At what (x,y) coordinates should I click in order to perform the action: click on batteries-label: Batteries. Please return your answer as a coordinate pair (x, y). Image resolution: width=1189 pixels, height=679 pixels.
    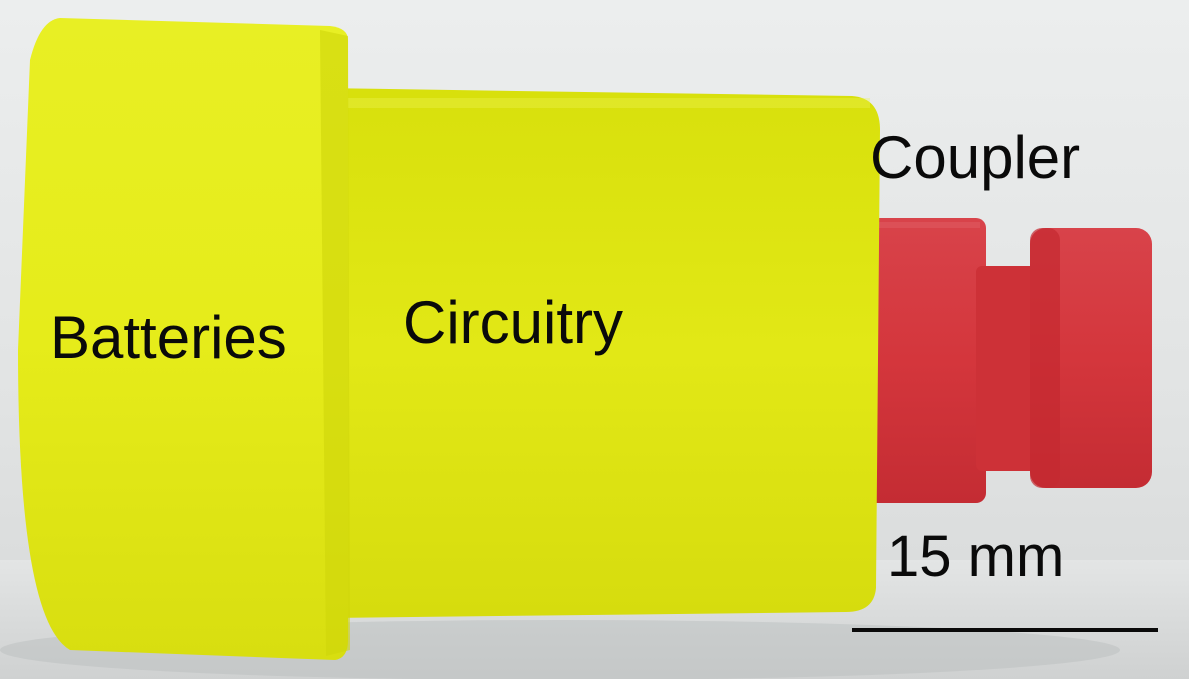
    Looking at the image, I should click on (168, 337).